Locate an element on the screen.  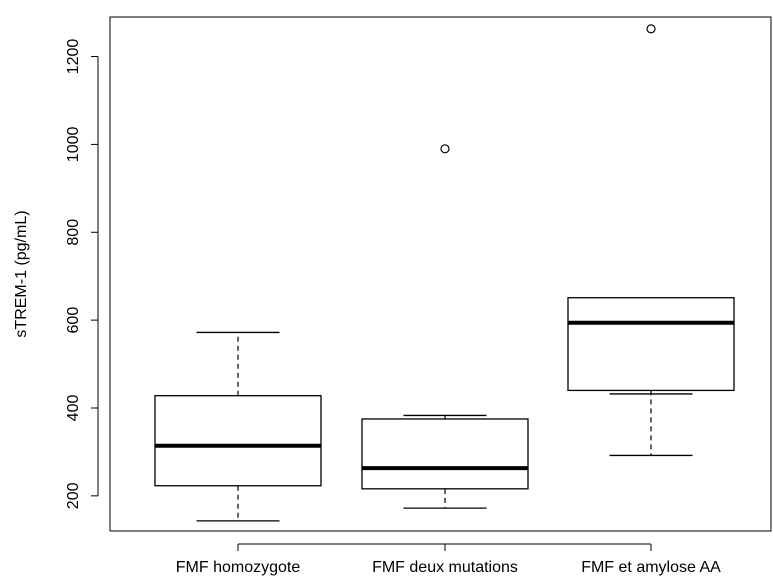
x-category-label: FMF homozygote is located at coordinates (238, 567).